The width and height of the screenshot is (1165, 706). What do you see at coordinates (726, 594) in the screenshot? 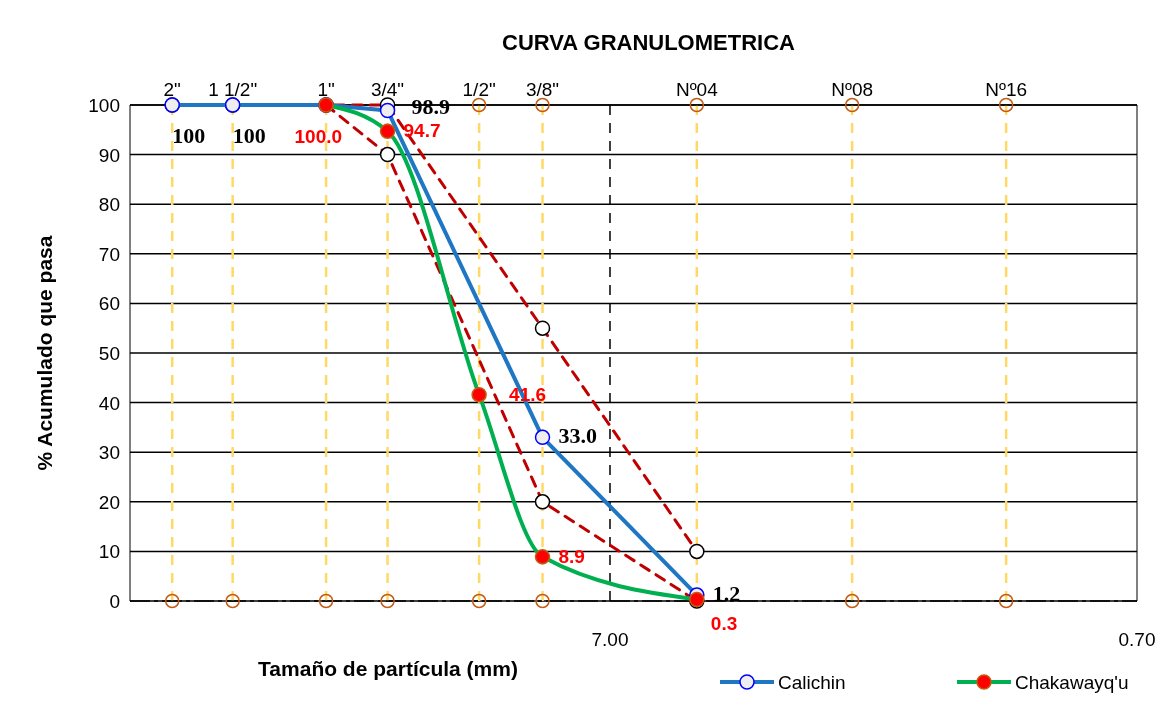
I see `data-label: 1.2` at bounding box center [726, 594].